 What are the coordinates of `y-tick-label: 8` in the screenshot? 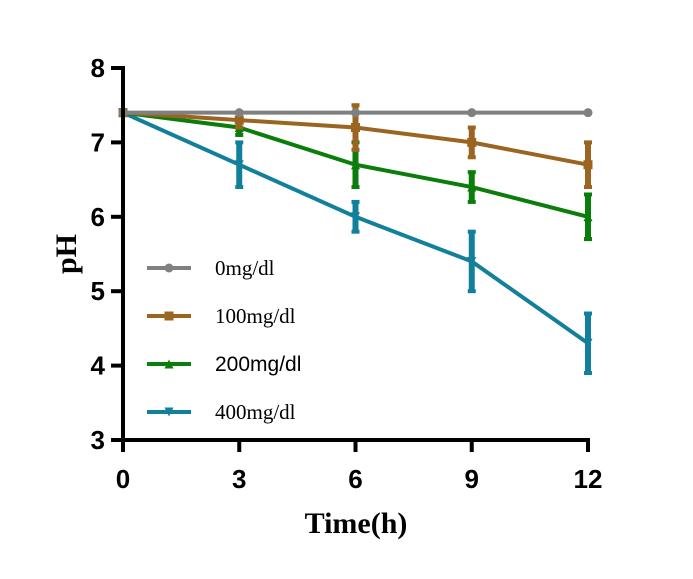 It's located at (98, 68).